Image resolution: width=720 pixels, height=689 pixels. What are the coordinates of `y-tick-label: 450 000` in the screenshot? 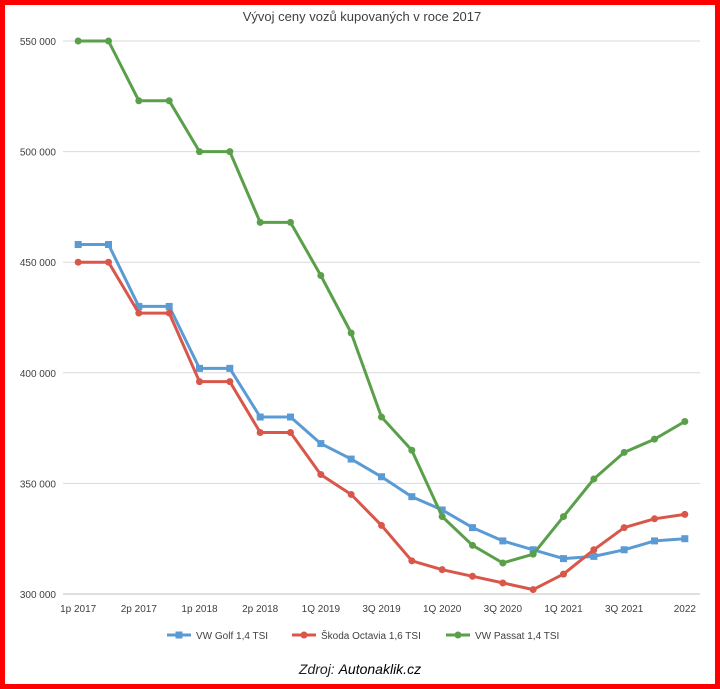 It's located at (38, 263).